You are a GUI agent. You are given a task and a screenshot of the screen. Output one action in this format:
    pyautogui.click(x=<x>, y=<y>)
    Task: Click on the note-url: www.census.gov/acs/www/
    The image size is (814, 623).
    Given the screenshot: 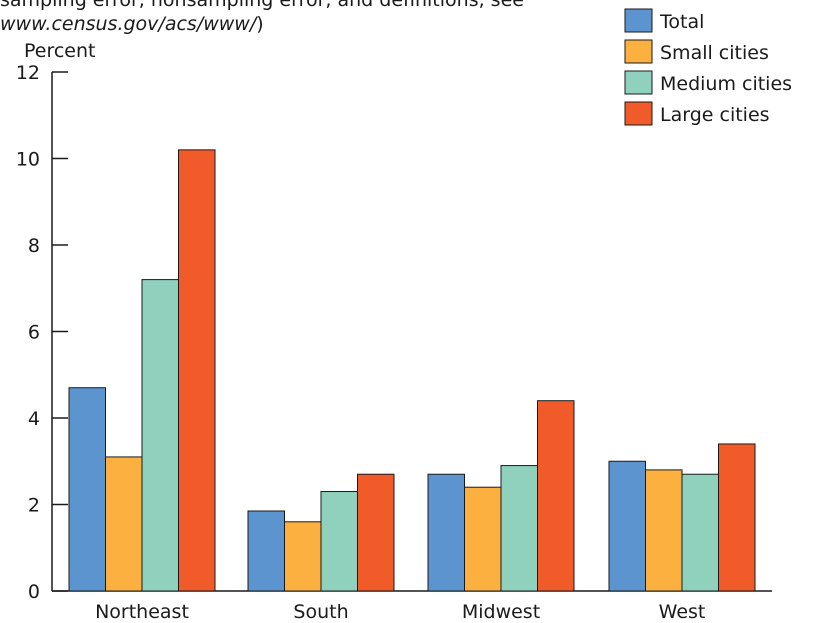 What is the action you would take?
    pyautogui.click(x=128, y=24)
    